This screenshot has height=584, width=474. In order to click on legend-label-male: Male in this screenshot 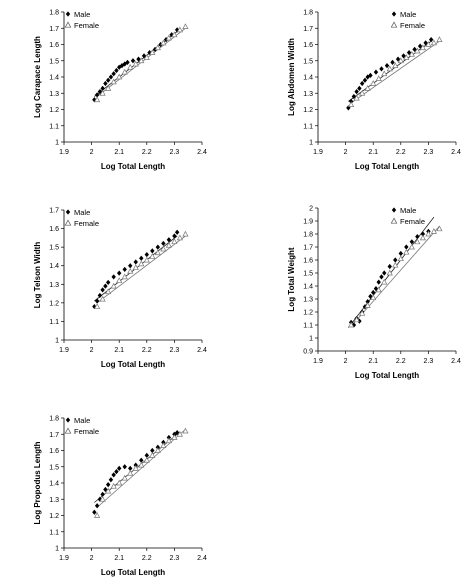, I will do `click(82, 212)`.